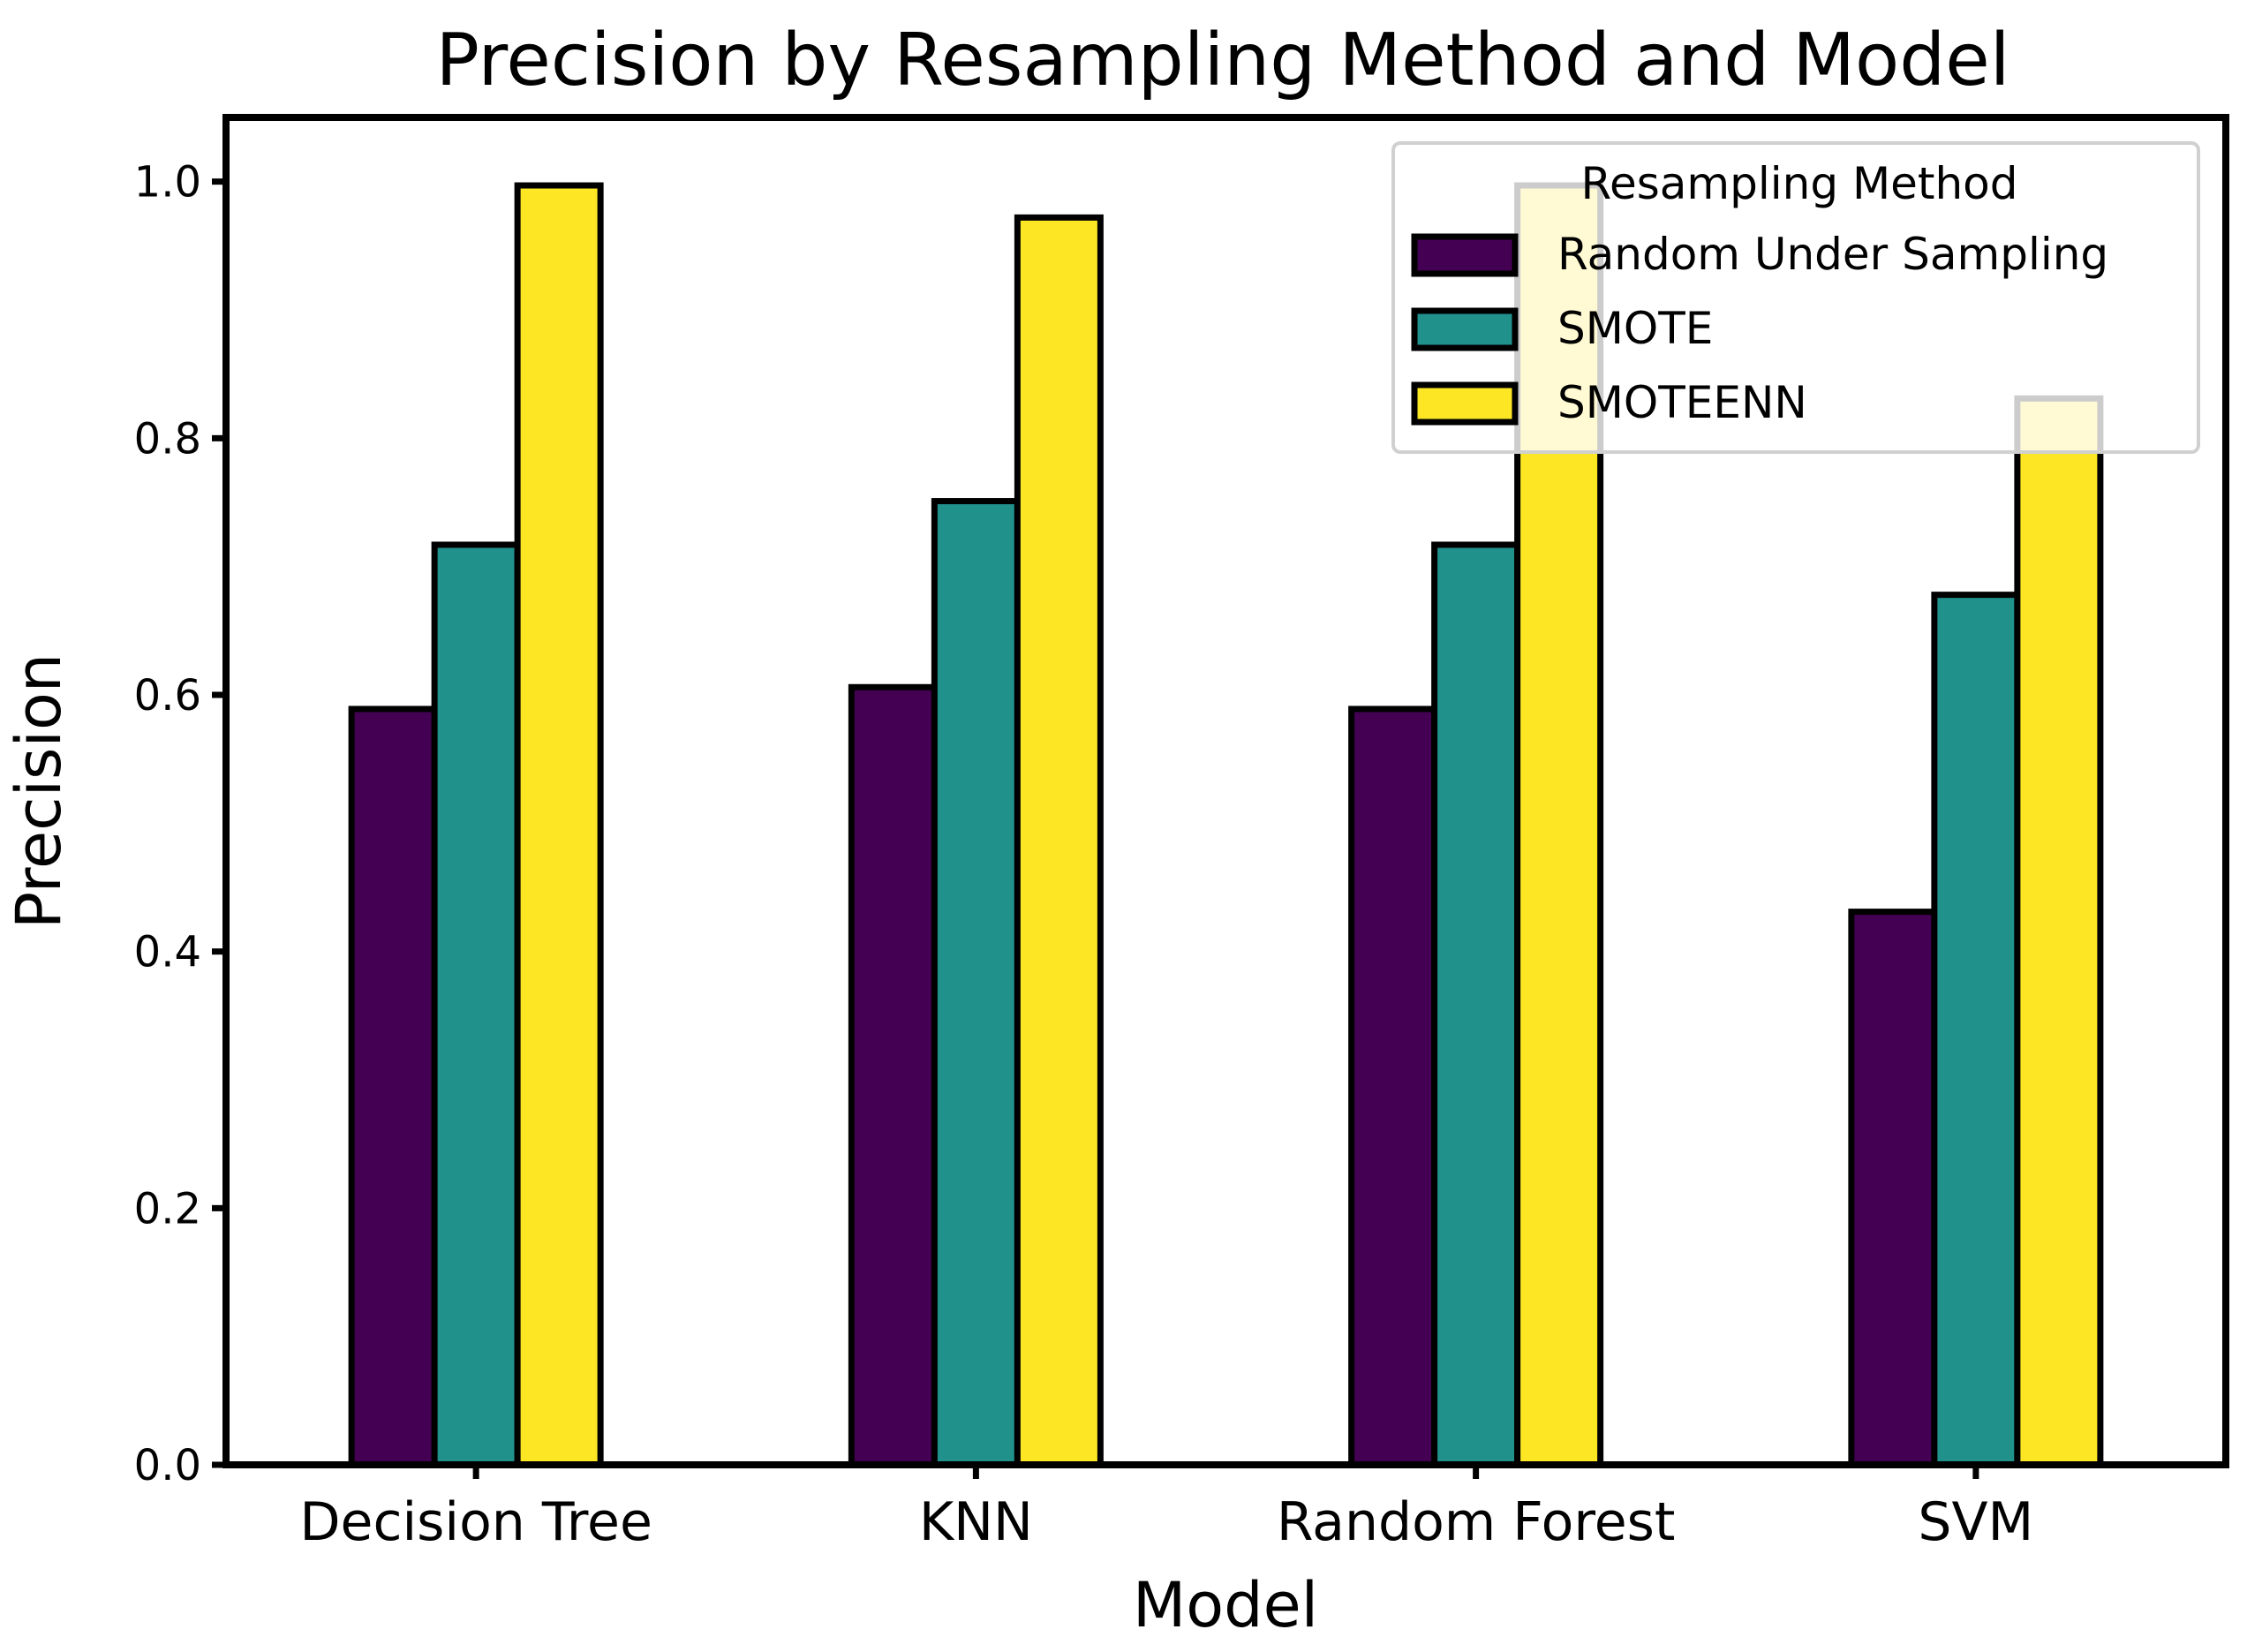  What do you see at coordinates (559, 825) in the screenshot?
I see `bar-smoteenn-decision-tree` at bounding box center [559, 825].